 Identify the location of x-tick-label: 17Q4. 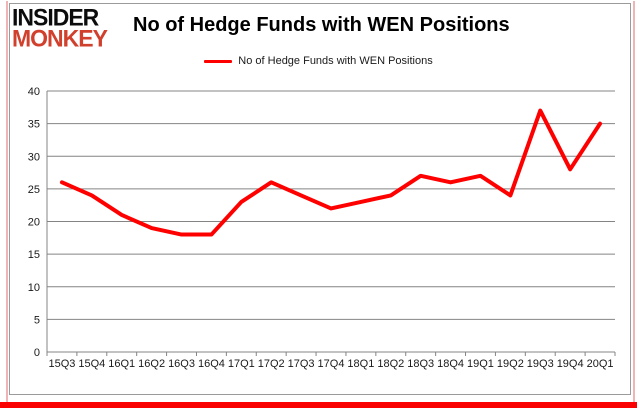
(331, 364).